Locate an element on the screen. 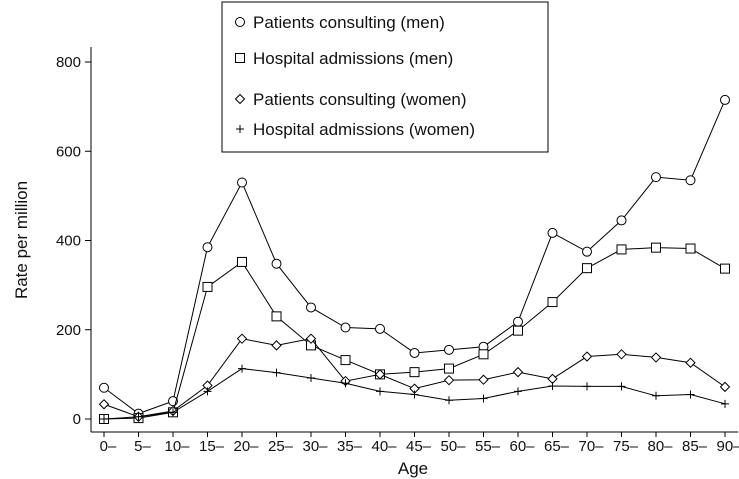  x-tick-label: 20– is located at coordinates (246, 446).